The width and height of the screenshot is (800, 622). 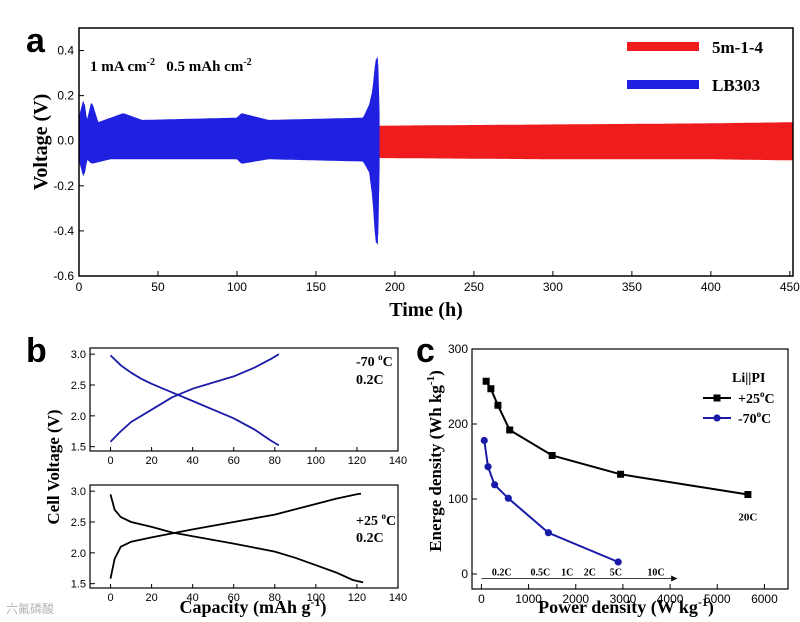 What do you see at coordinates (575, 599) in the screenshot?
I see `panel-c-x-tick-label: 2000` at bounding box center [575, 599].